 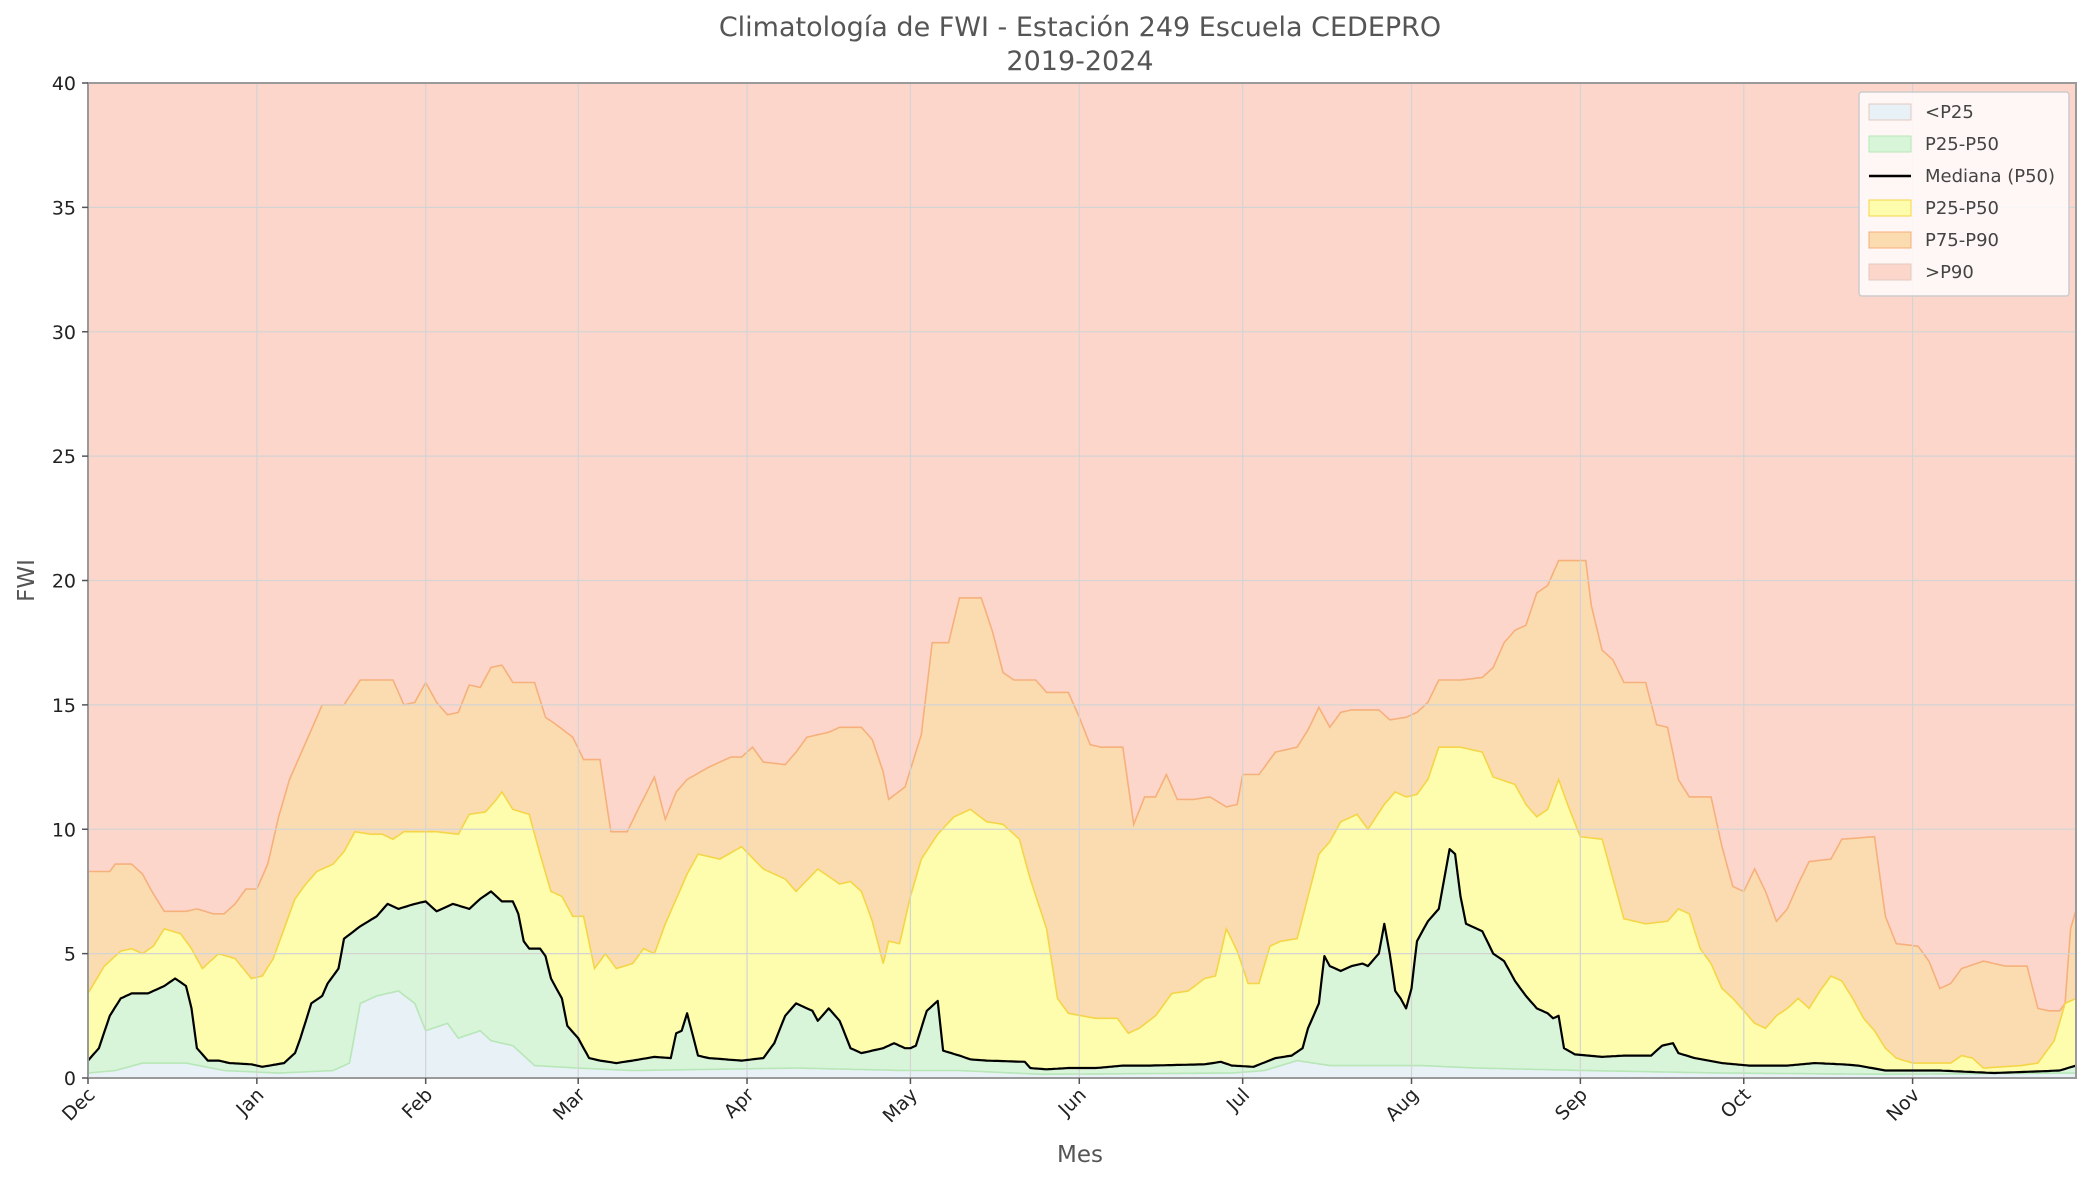 What do you see at coordinates (1990, 176) in the screenshot?
I see `legend-label: Mediana (P50)` at bounding box center [1990, 176].